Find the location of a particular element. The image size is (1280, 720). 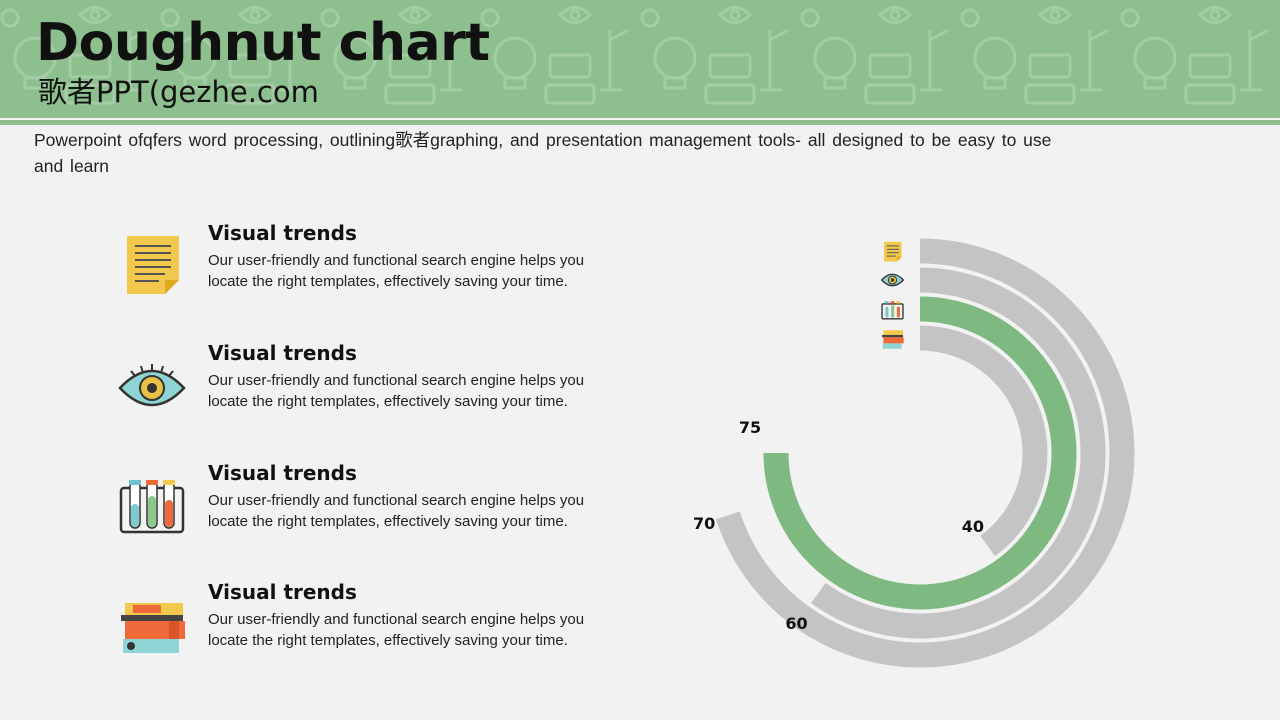

ring-value-label: 60 is located at coordinates (796, 623).